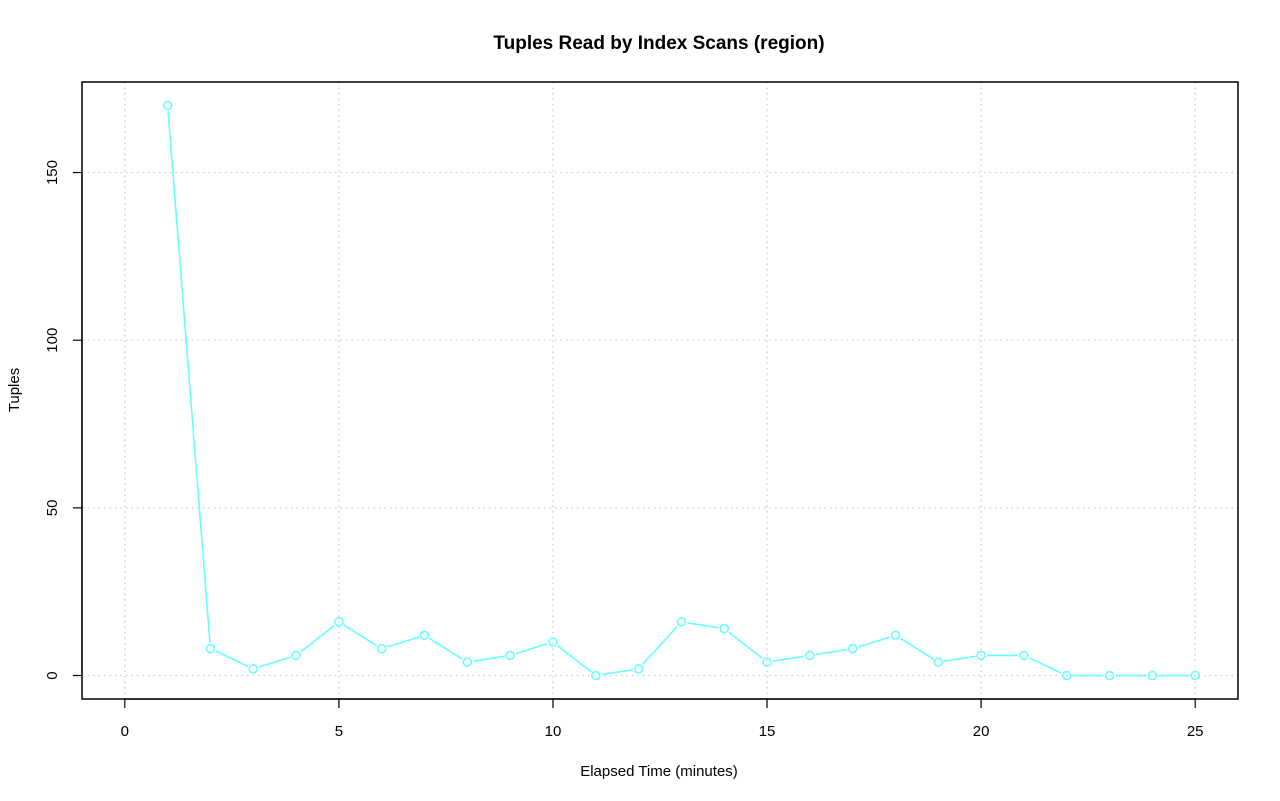  What do you see at coordinates (14, 390) in the screenshot?
I see `y-axis-label: Tuples` at bounding box center [14, 390].